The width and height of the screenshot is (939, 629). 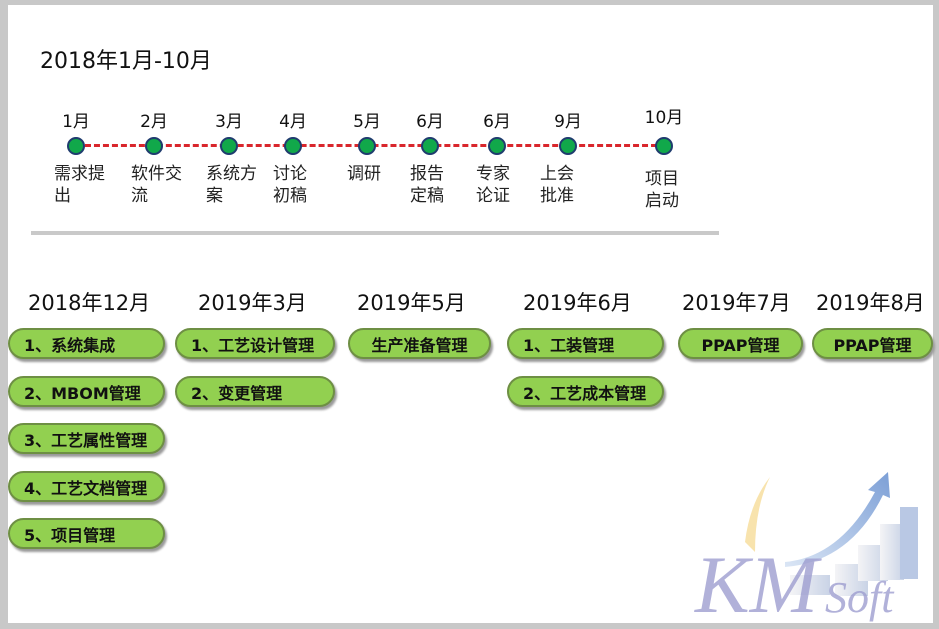 I want to click on timeline-desc-line: 出, so click(x=62, y=196).